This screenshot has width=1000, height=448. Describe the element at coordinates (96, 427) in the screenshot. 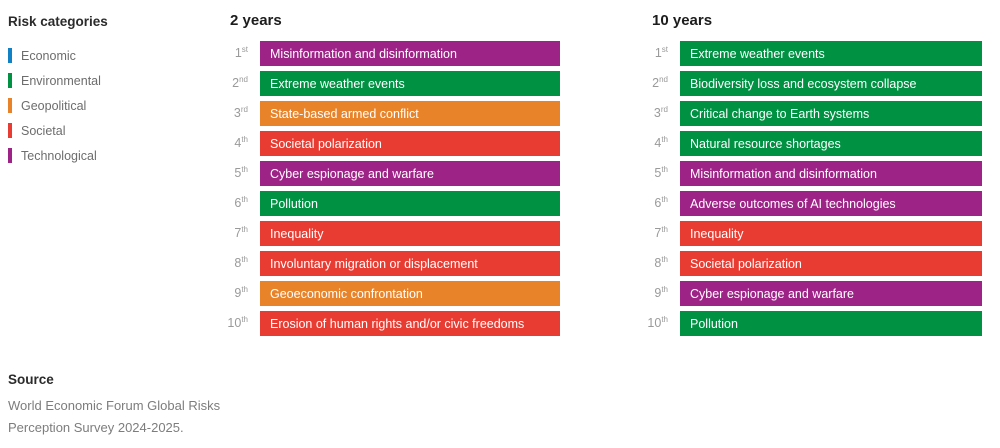

I see `source-line-2: Perception Survey 2024-2025.` at that location.